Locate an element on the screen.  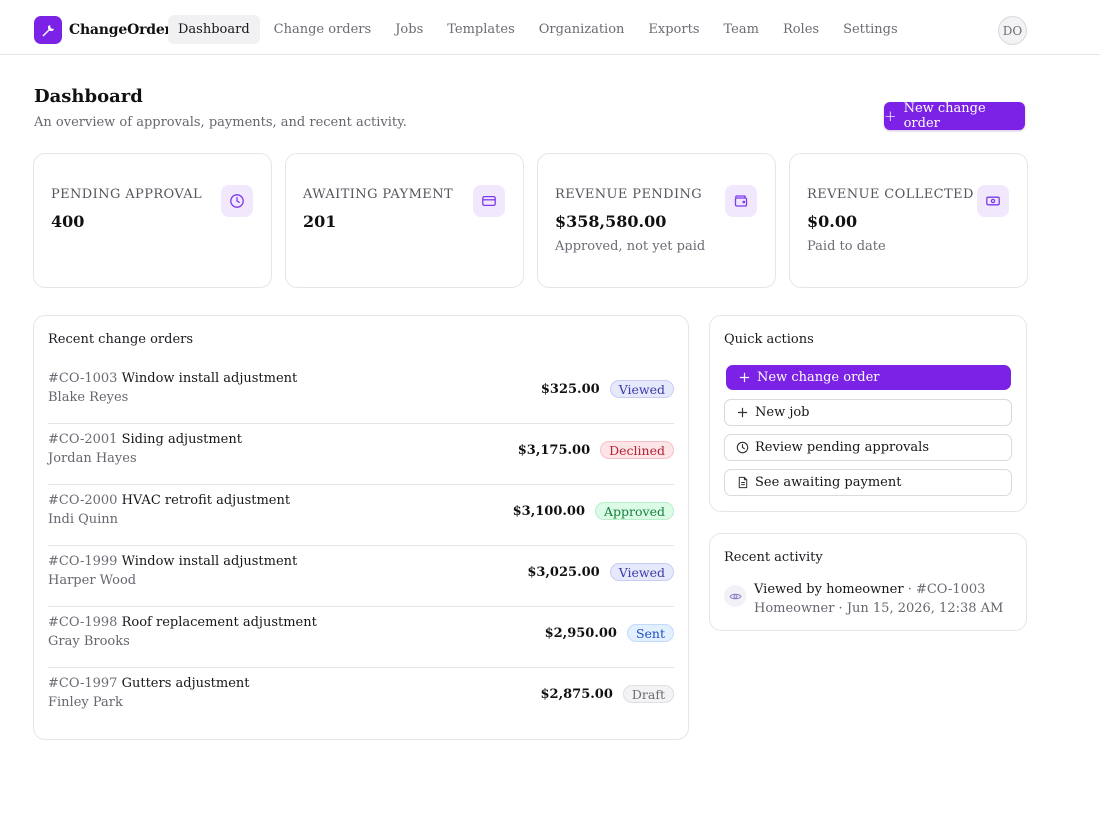
app-name: ChangeOrder is located at coordinates (120, 30).